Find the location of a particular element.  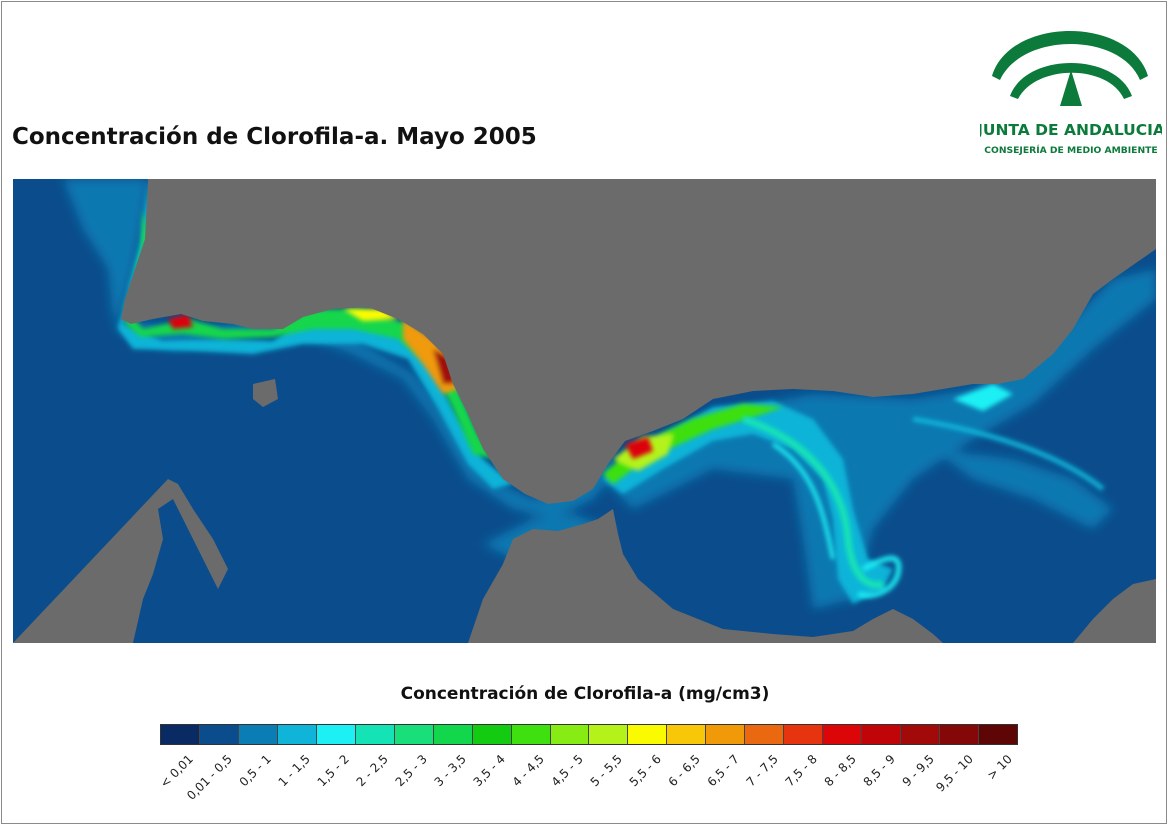

legend-color-bar is located at coordinates (589, 734).